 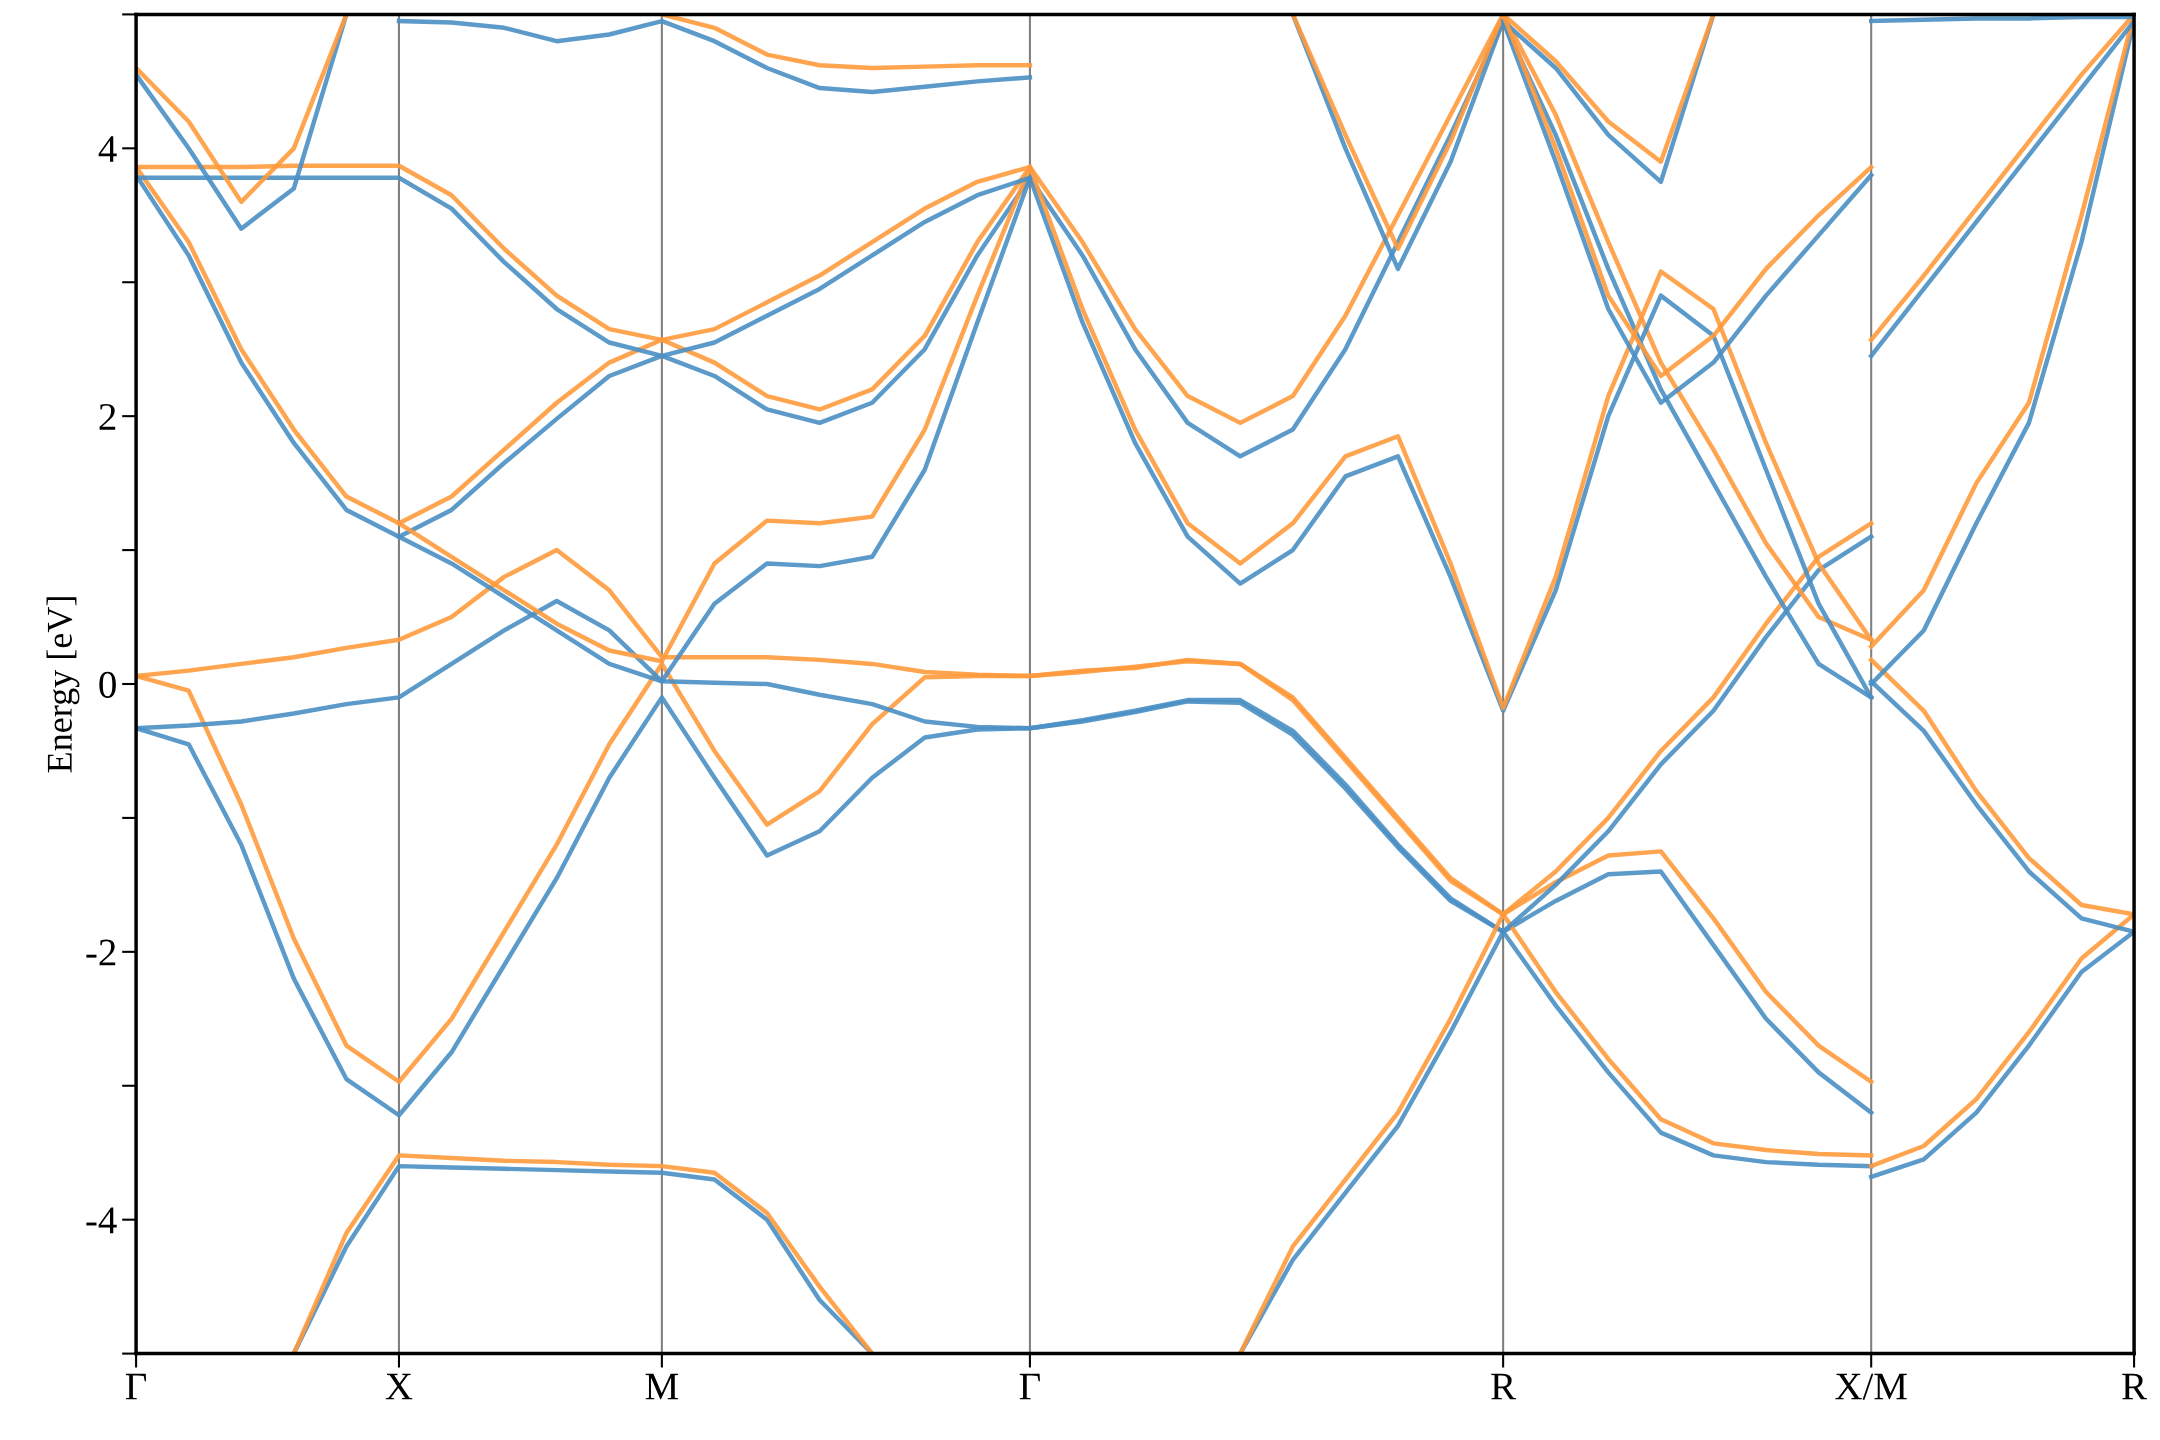 I want to click on y-tick-label: -2, so click(x=101, y=952).